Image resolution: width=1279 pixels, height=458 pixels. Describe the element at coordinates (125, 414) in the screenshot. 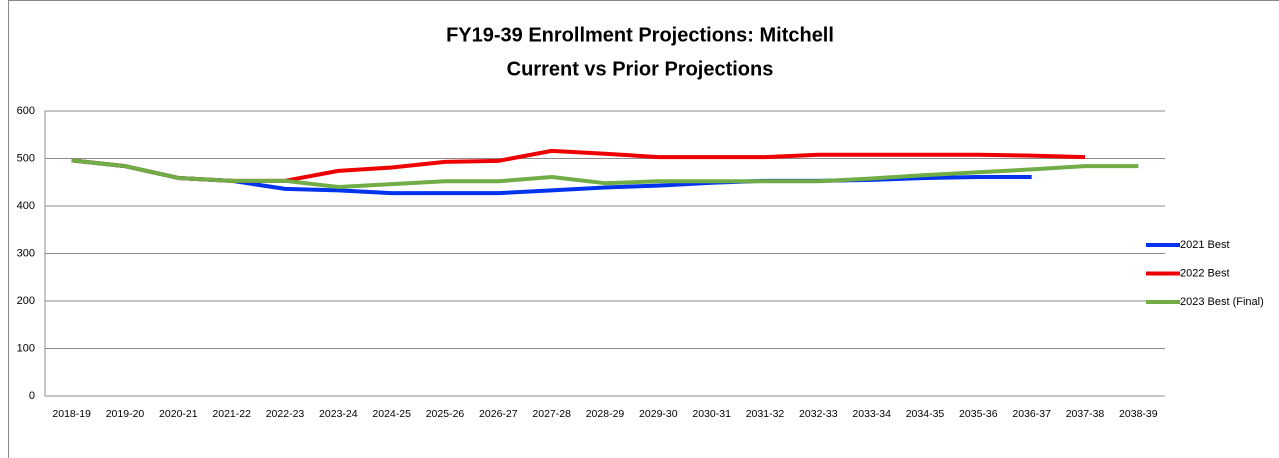

I see `x-tick-label: 2019-20` at that location.